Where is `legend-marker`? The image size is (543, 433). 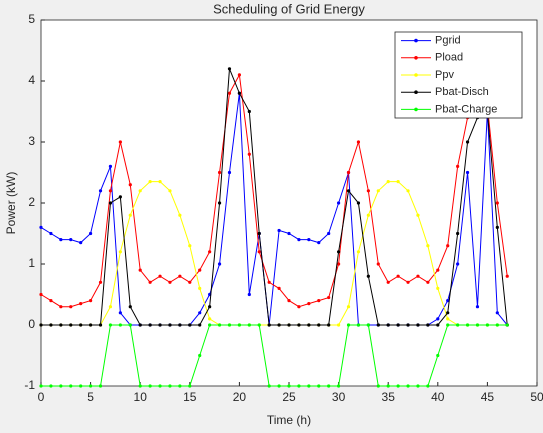
legend-marker is located at coordinates (416, 92).